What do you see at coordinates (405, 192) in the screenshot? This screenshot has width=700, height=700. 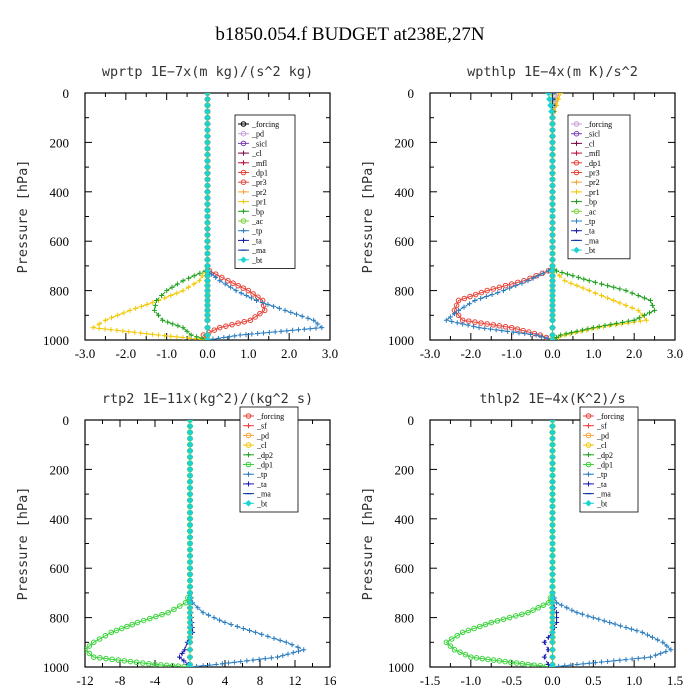 I see `y-tick-label: 400` at bounding box center [405, 192].